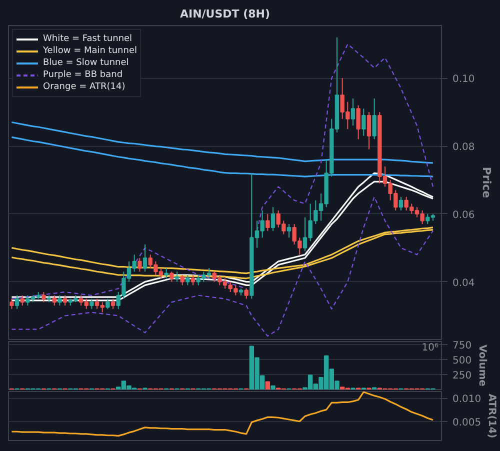 The width and height of the screenshot is (500, 451). Describe the element at coordinates (492, 416) in the screenshot. I see `y-axis-title: ATR(14)` at that location.